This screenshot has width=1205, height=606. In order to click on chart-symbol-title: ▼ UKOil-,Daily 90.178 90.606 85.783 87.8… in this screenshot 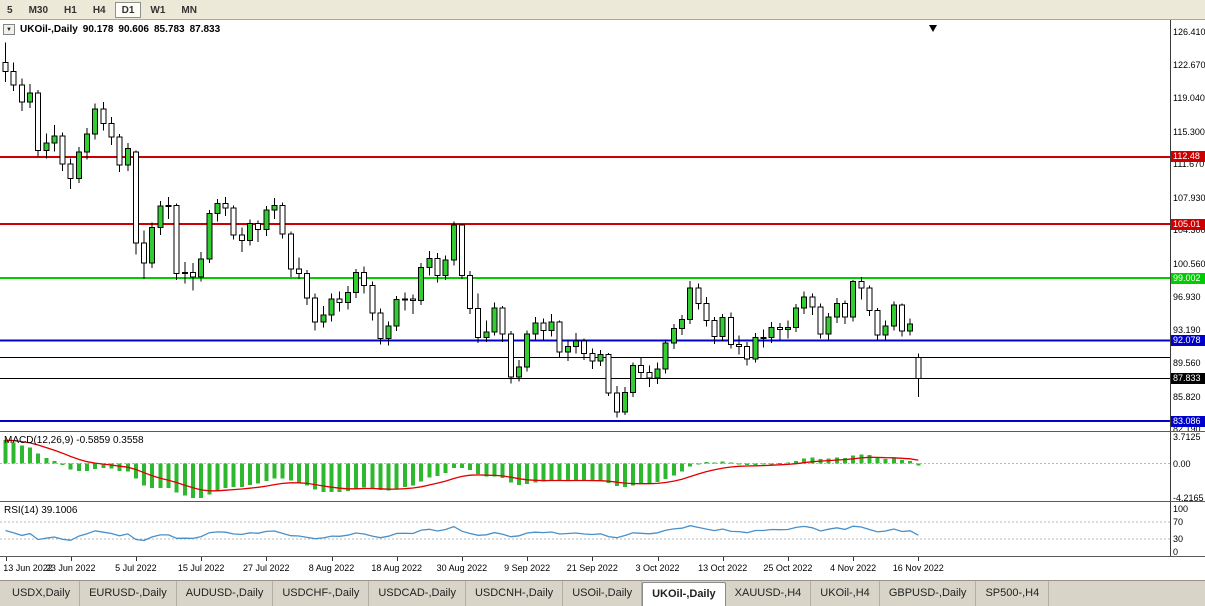, I will do `click(111, 29)`.